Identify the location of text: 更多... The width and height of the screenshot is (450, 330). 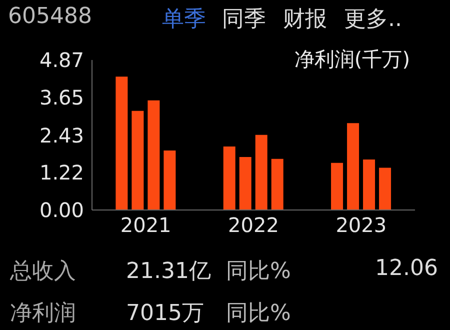
(373, 20).